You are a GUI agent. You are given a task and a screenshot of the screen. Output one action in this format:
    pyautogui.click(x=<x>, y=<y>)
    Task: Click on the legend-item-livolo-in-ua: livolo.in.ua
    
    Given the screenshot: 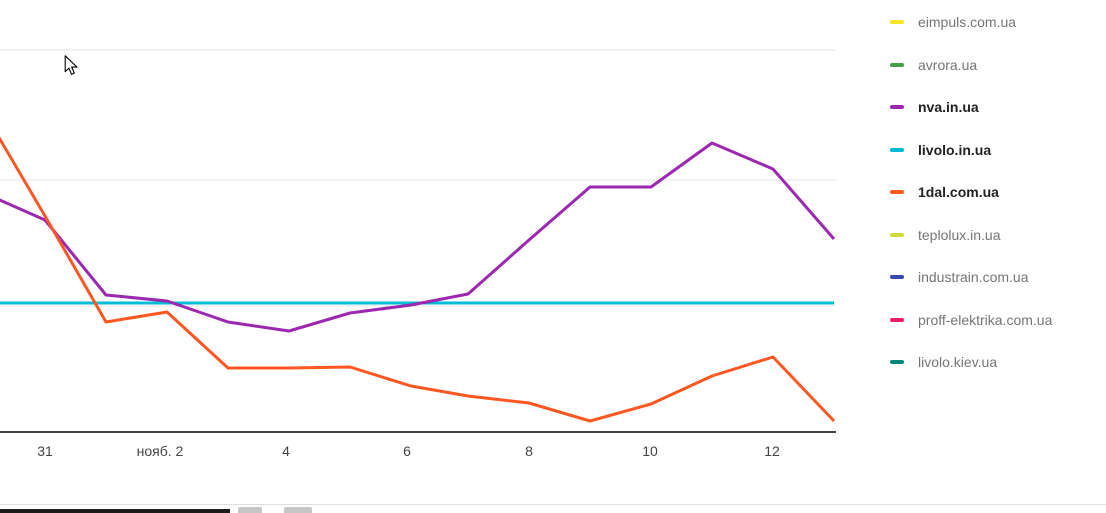 What is the action you would take?
    pyautogui.click(x=971, y=150)
    